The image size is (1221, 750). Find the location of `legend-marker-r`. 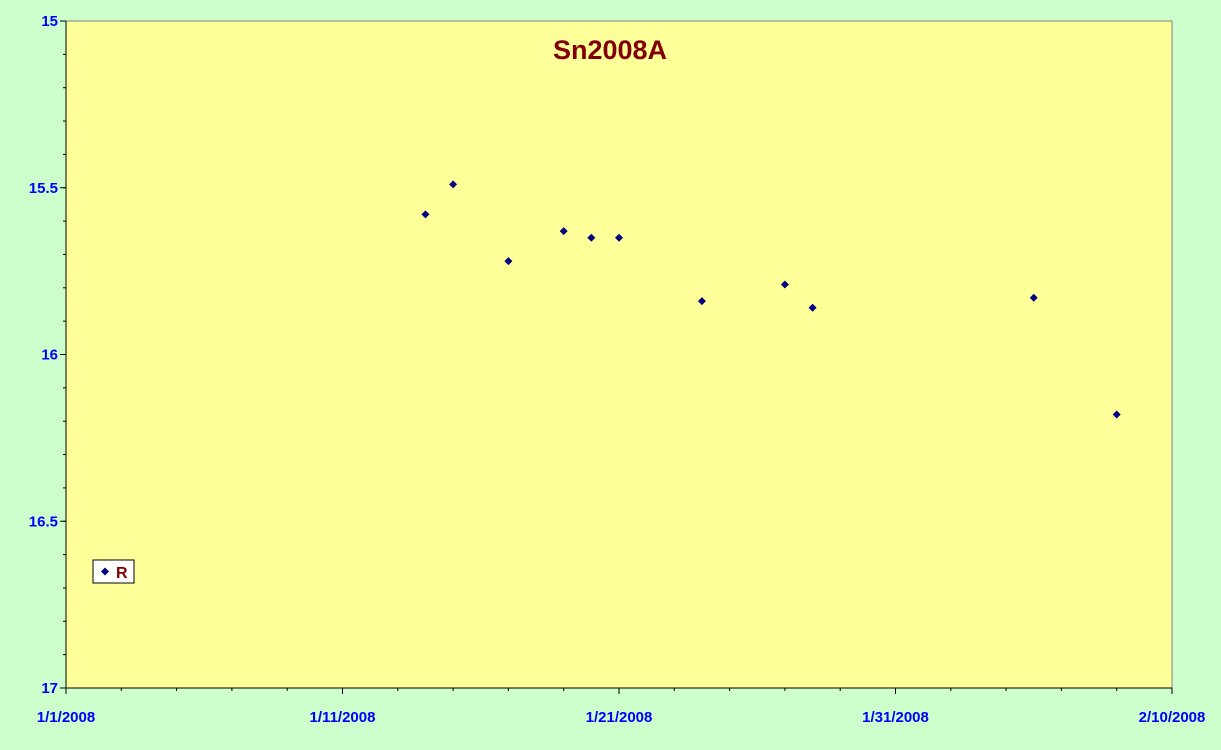

legend-marker-r is located at coordinates (105, 571).